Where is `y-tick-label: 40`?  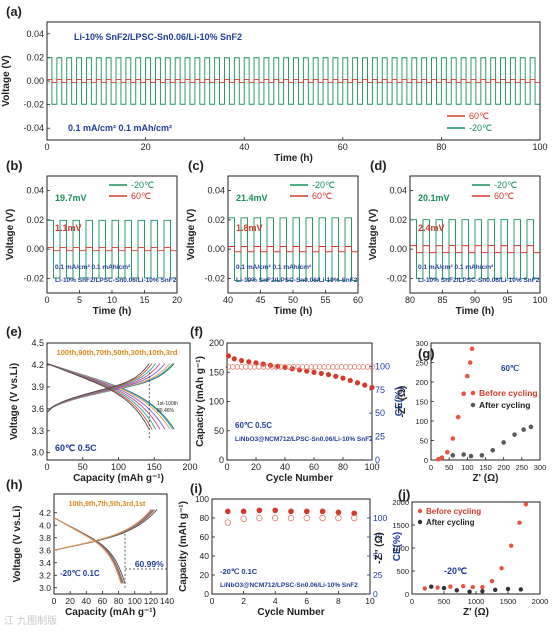
y-tick-label: 40 is located at coordinates (205, 556).